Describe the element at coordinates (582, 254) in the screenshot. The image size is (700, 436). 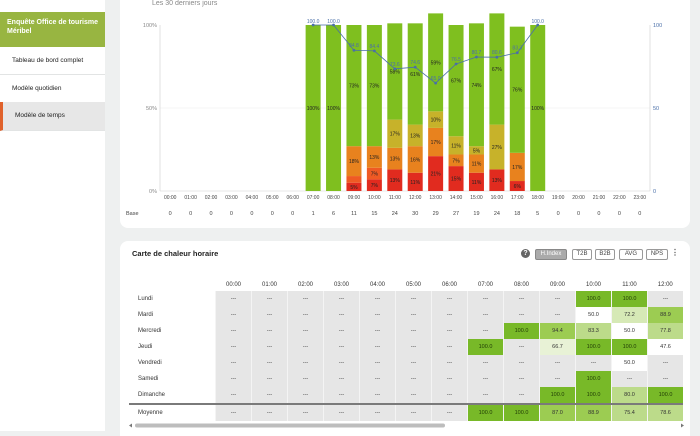
I see `pill-t2b: T2B` at that location.